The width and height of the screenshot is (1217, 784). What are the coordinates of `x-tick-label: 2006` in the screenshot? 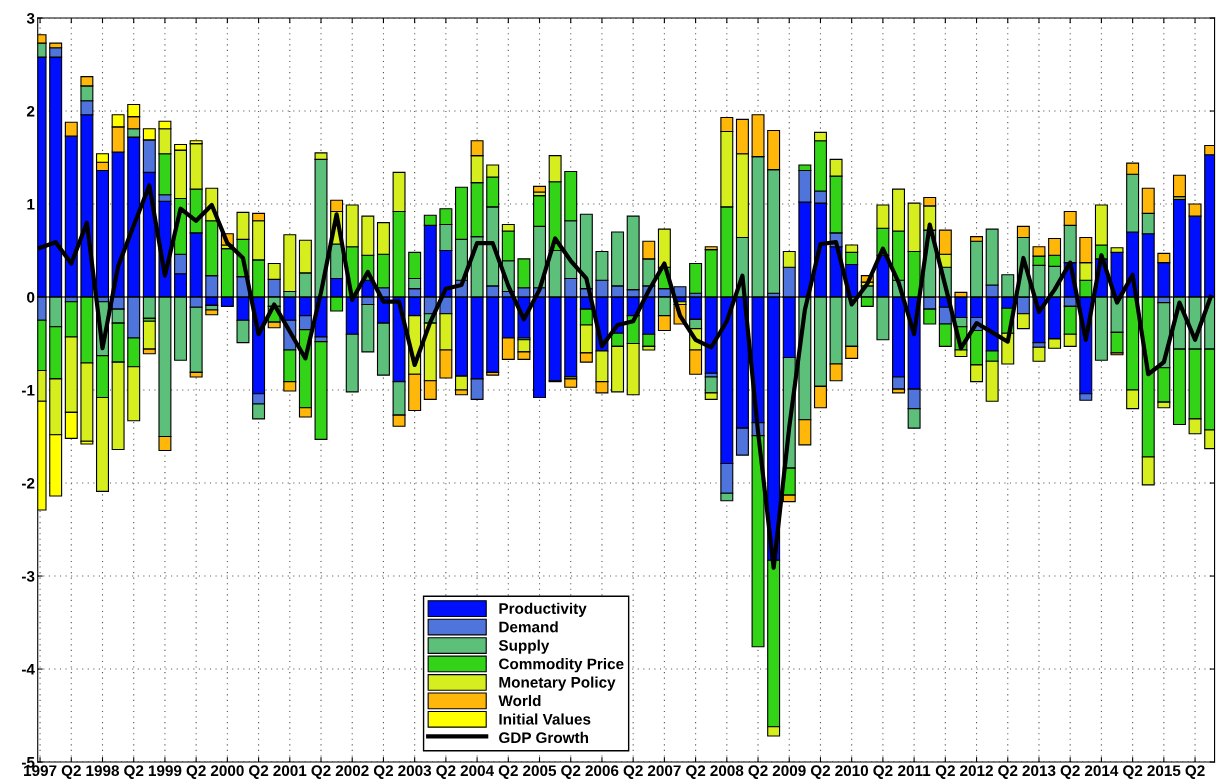 It's located at (602, 771).